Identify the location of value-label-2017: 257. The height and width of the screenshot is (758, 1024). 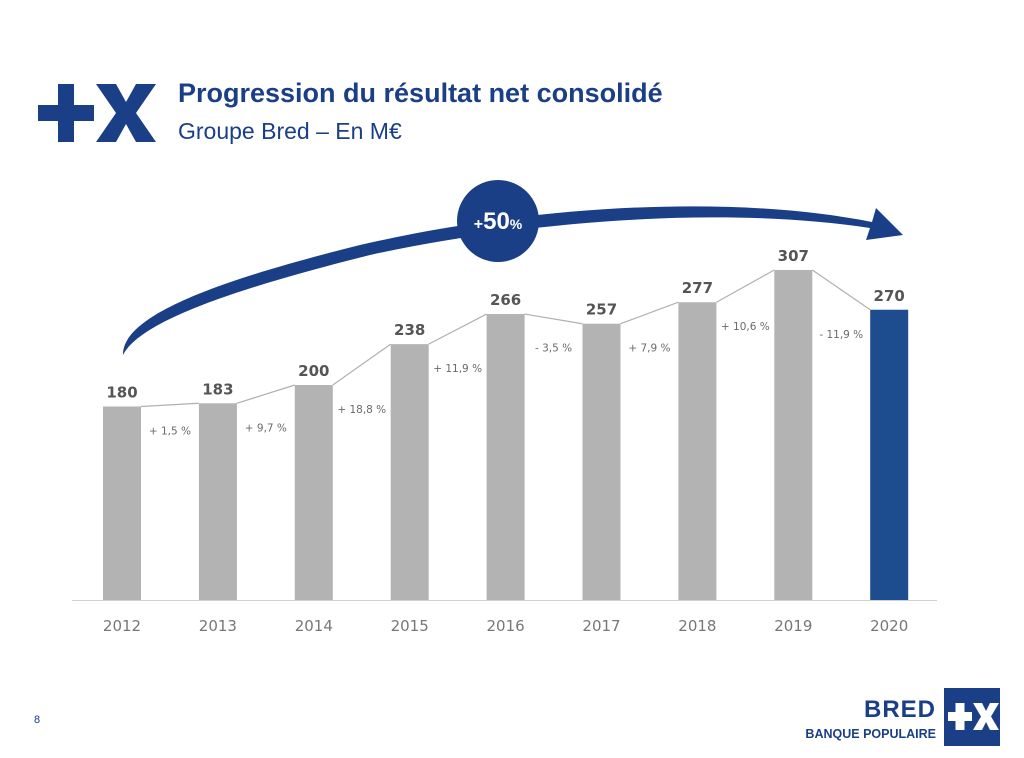
(601, 310).